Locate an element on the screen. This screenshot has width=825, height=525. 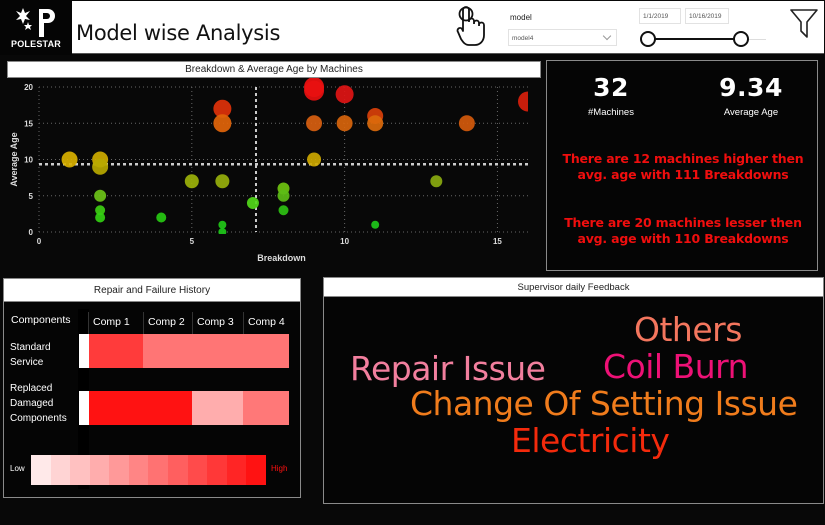
average-age-value: 9.34 is located at coordinates (751, 87).